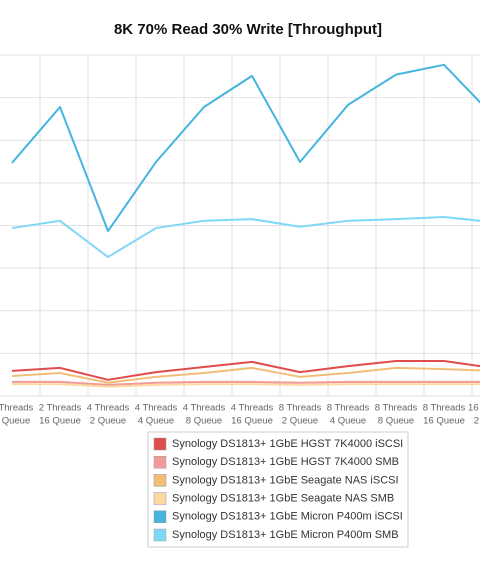 Image resolution: width=480 pixels, height=564 pixels. What do you see at coordinates (285, 535) in the screenshot?
I see `legend-label: Synology DS1813+ 1GbE Micron P400m SMB` at bounding box center [285, 535].